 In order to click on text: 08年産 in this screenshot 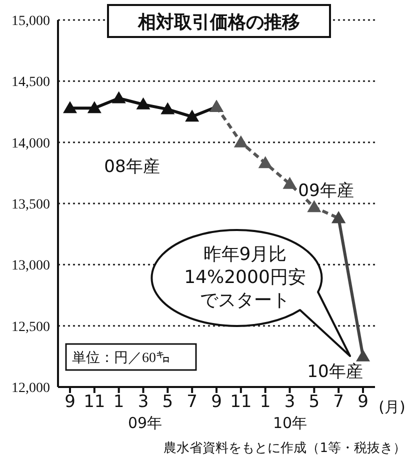, I will do `click(132, 167)`.